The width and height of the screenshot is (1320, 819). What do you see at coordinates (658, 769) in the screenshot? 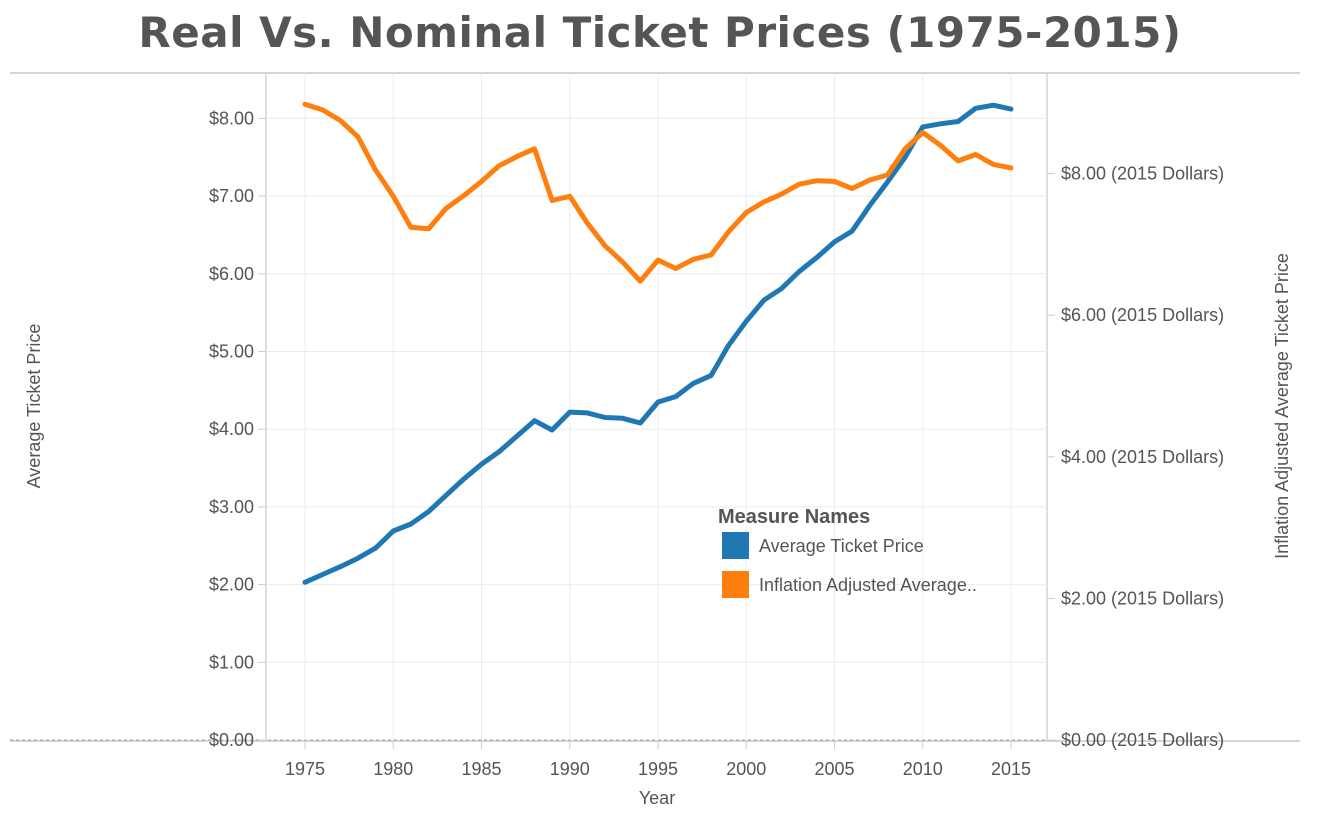
I see `x-tick-label: 1995` at bounding box center [658, 769].